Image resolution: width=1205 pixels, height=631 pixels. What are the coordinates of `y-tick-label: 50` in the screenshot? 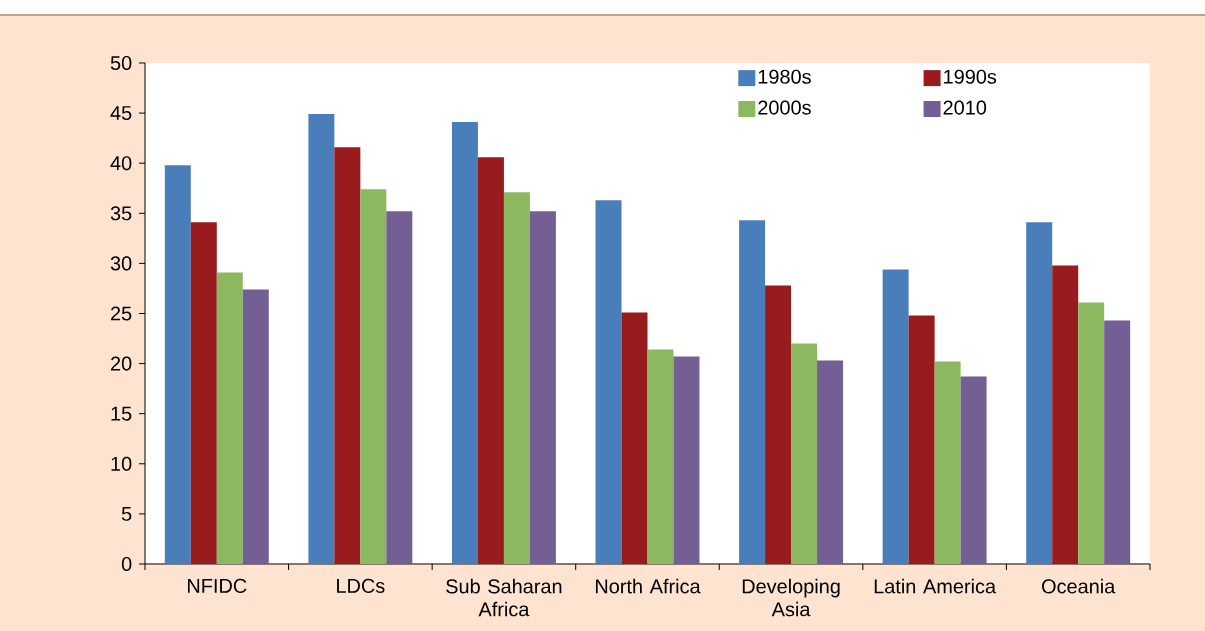 It's located at (121, 63).